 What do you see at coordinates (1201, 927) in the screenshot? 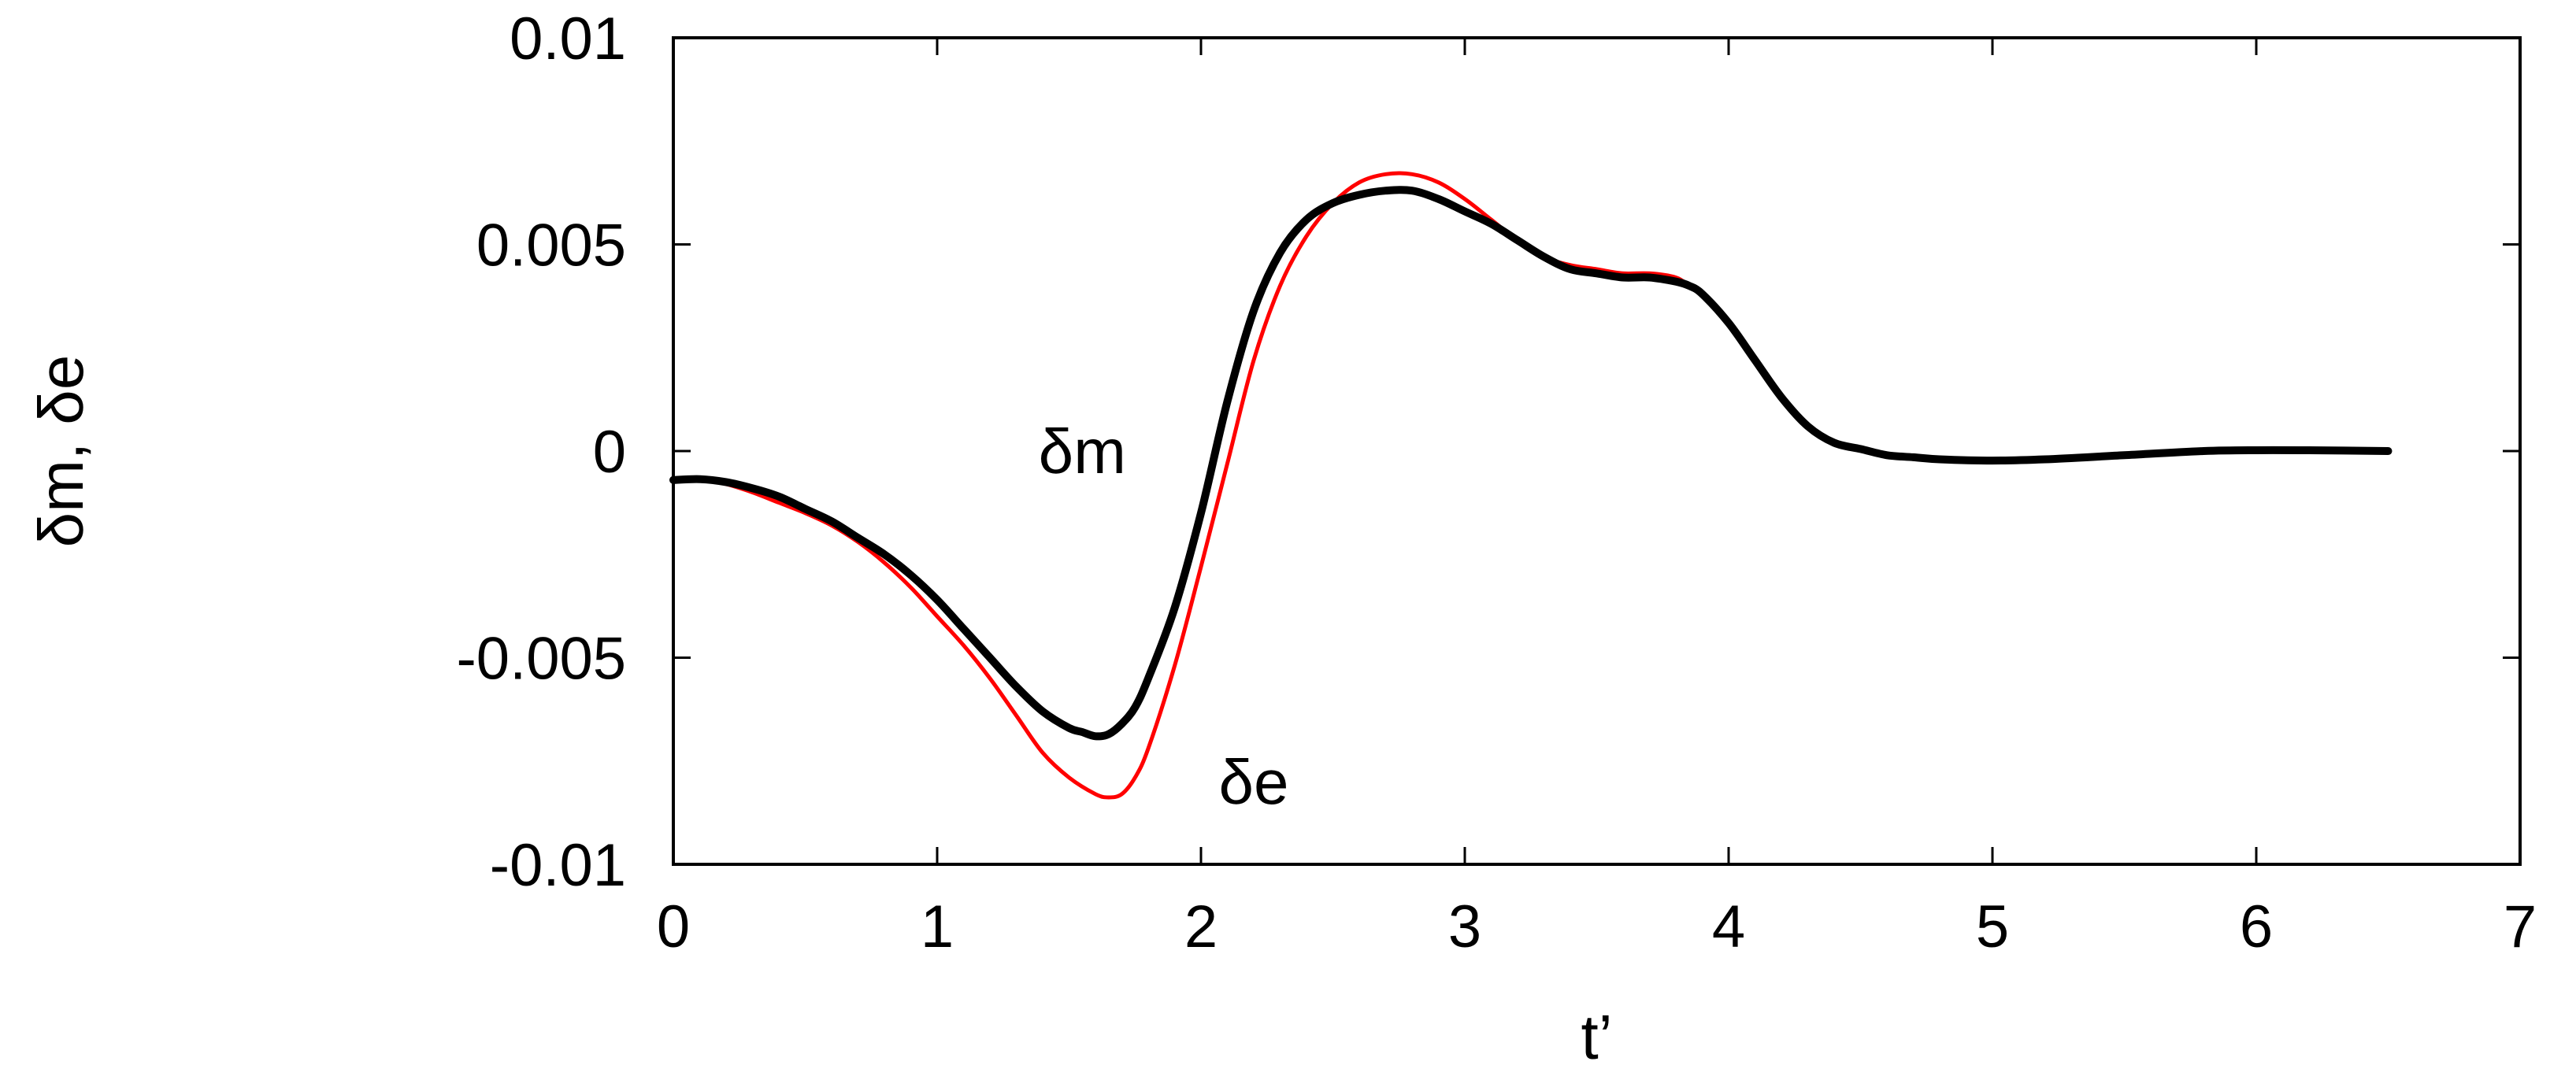
I see `x-tick-label: 2` at bounding box center [1201, 927].